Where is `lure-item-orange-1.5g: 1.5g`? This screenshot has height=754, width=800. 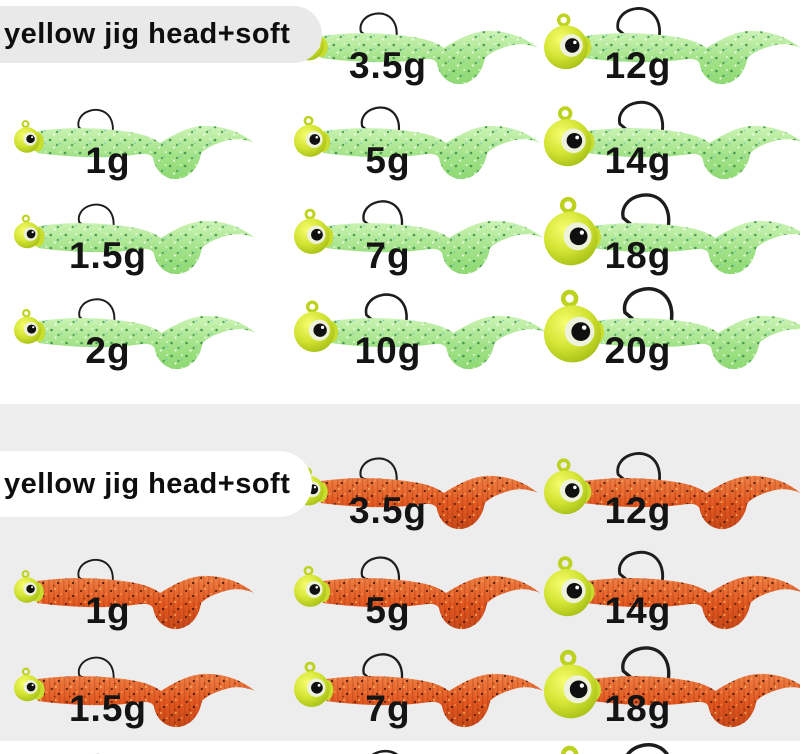 lure-item-orange-1.5g: 1.5g is located at coordinates (143, 694).